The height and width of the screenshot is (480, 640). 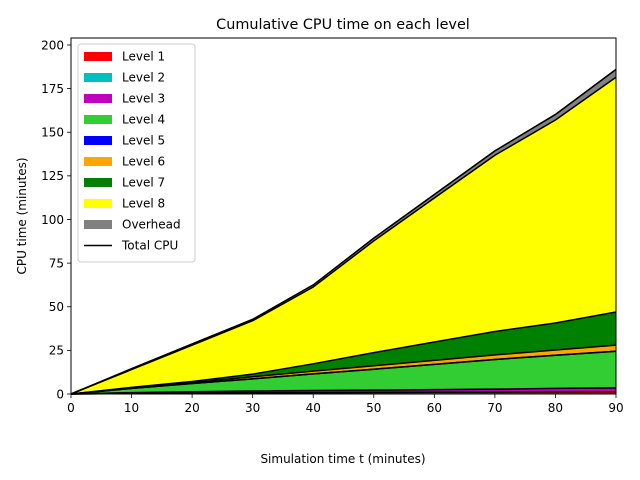 I want to click on y-axis-label: CPU time (minutes), so click(x=22, y=215).